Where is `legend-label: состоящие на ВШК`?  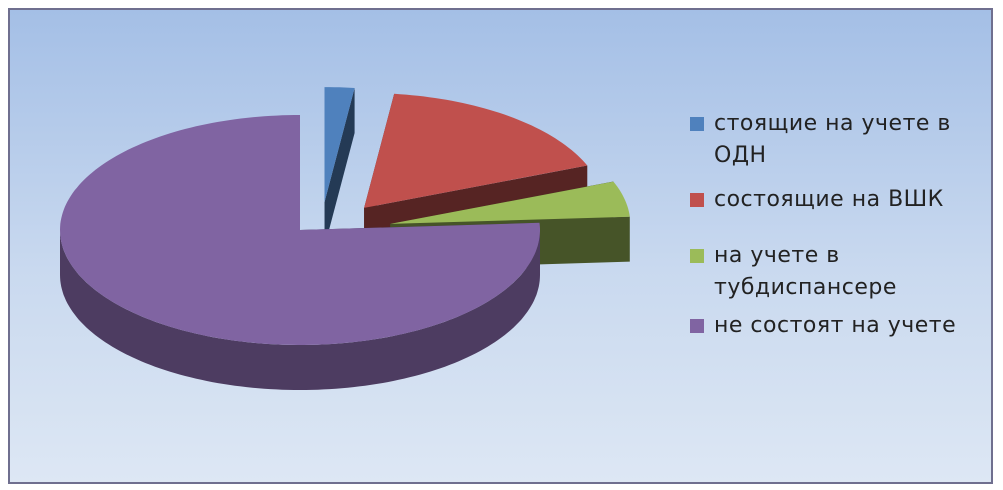
legend-label: состоящие на ВШК is located at coordinates (829, 199).